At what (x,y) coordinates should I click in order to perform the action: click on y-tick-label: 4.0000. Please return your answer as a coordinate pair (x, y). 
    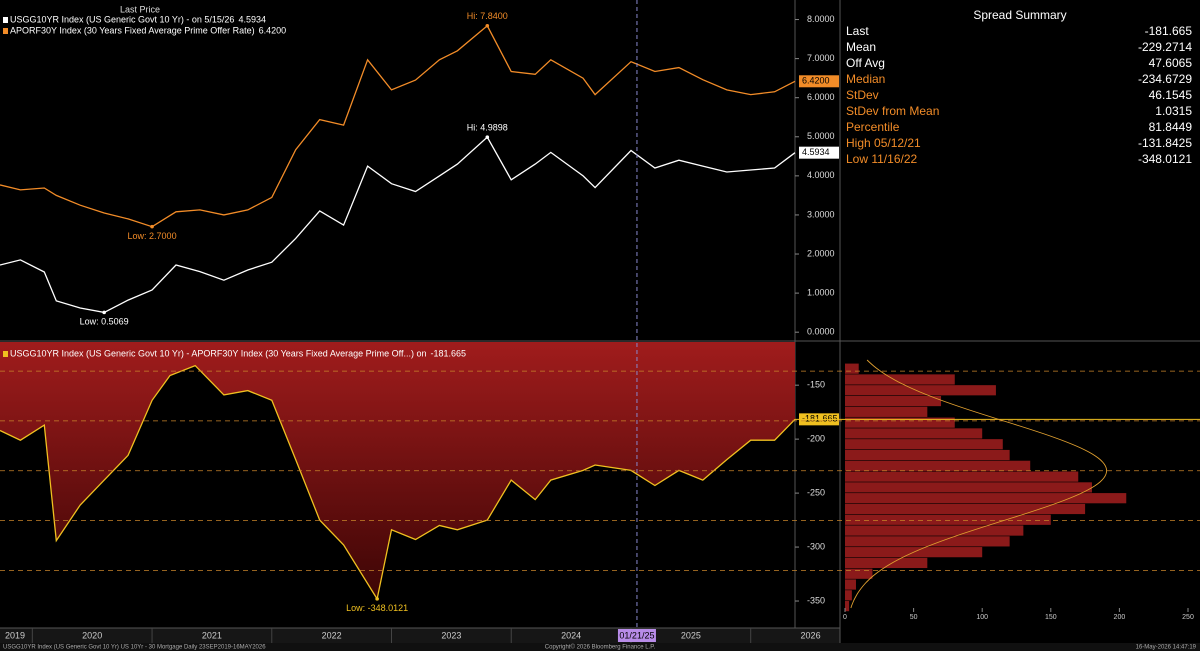
    Looking at the image, I should click on (821, 175).